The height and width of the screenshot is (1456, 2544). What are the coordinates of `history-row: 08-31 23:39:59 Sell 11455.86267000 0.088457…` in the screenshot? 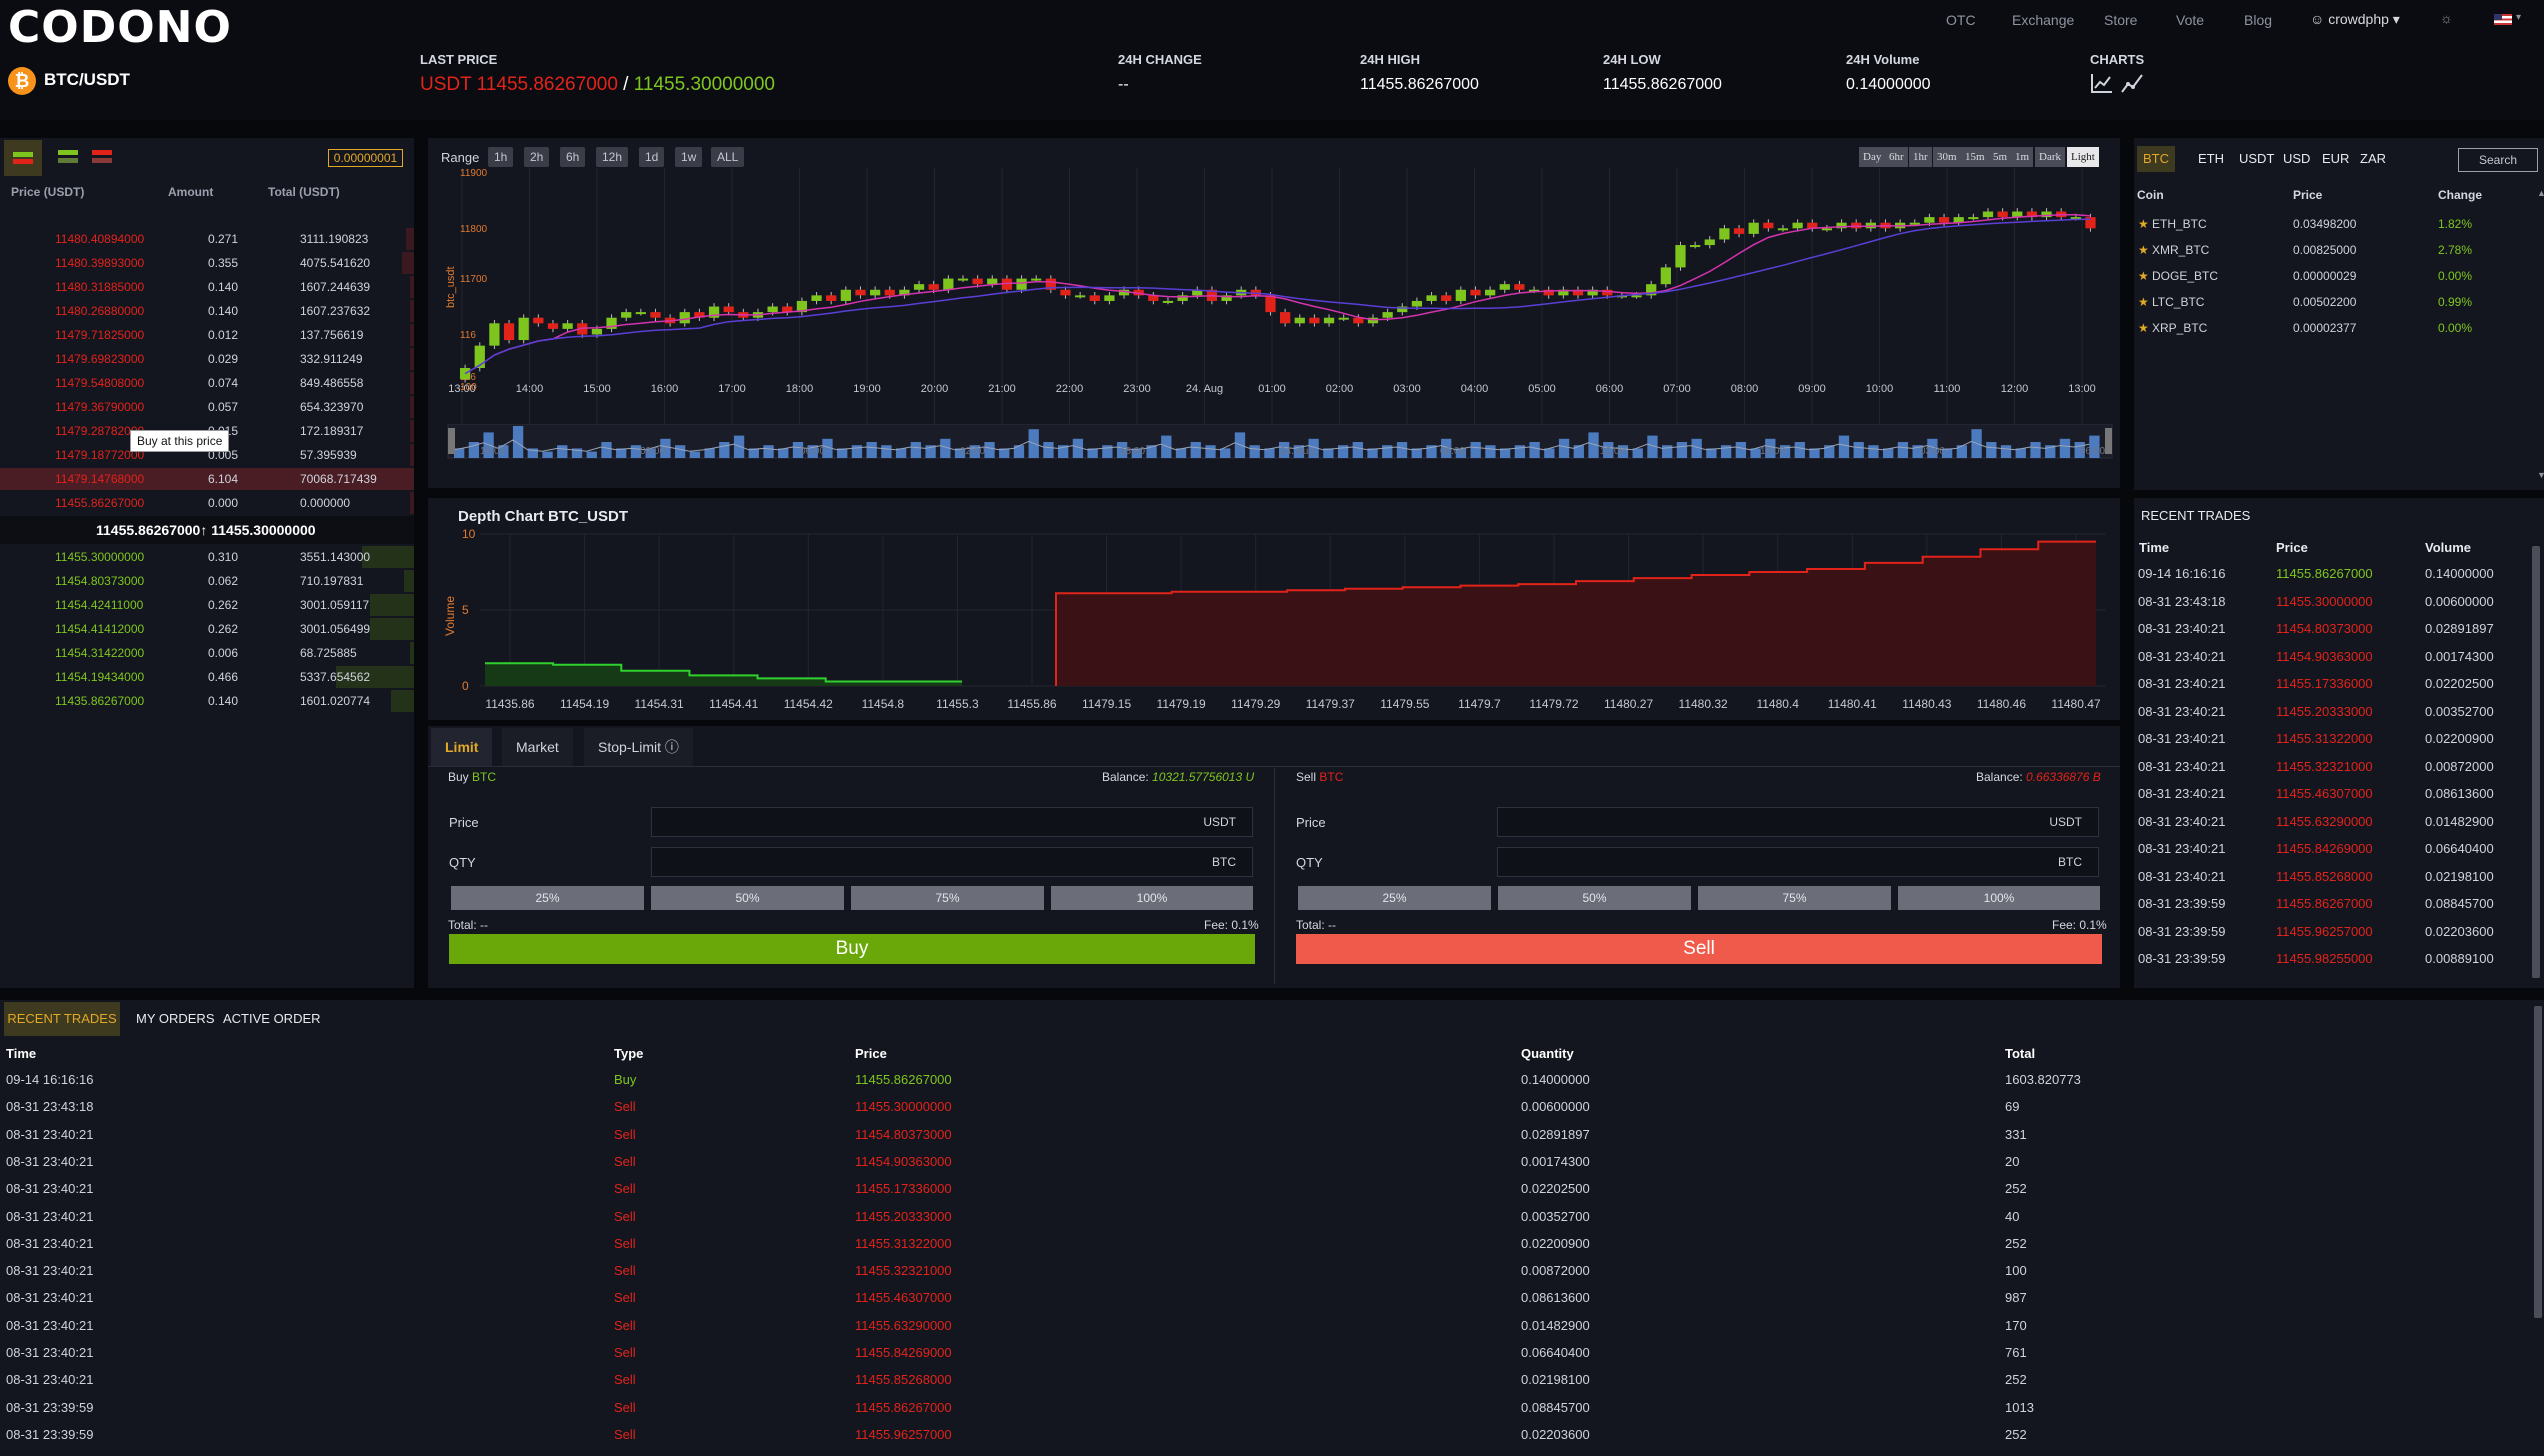 It's located at (1260, 1408).